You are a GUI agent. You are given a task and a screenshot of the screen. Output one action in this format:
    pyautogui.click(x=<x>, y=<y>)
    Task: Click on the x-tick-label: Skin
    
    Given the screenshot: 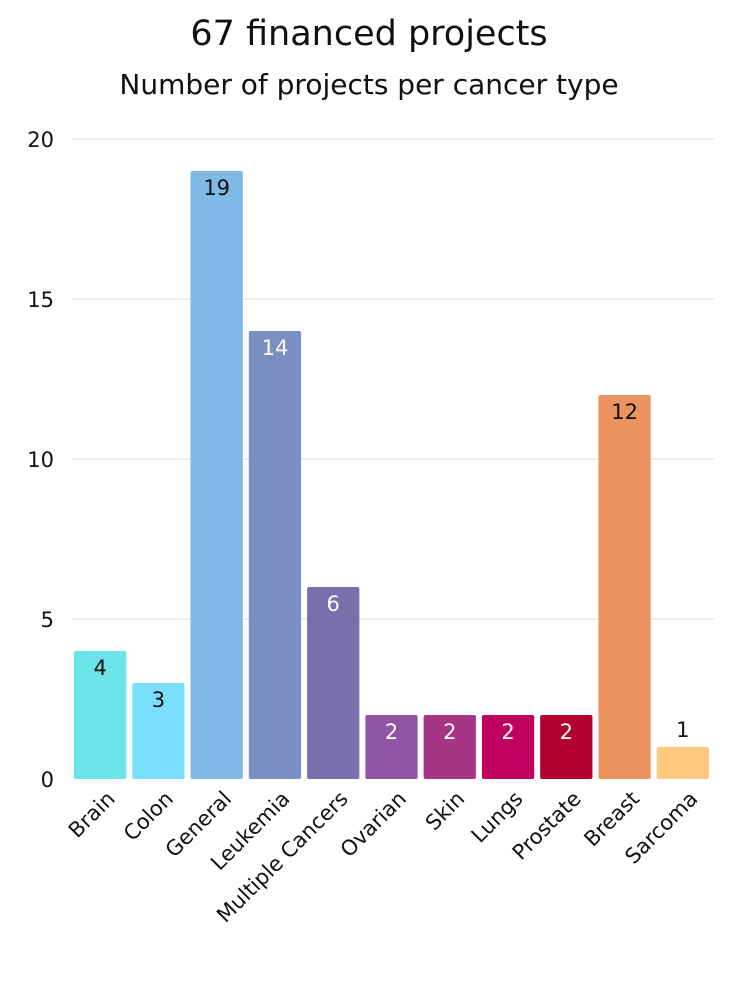 What is the action you would take?
    pyautogui.click(x=445, y=811)
    